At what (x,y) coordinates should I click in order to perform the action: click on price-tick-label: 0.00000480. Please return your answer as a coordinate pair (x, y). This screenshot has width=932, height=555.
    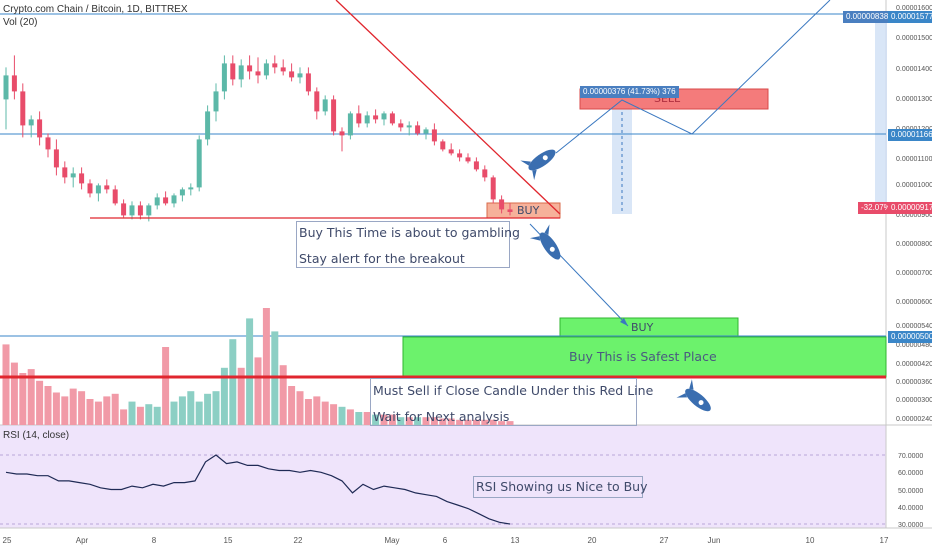
    Looking at the image, I should click on (914, 345).